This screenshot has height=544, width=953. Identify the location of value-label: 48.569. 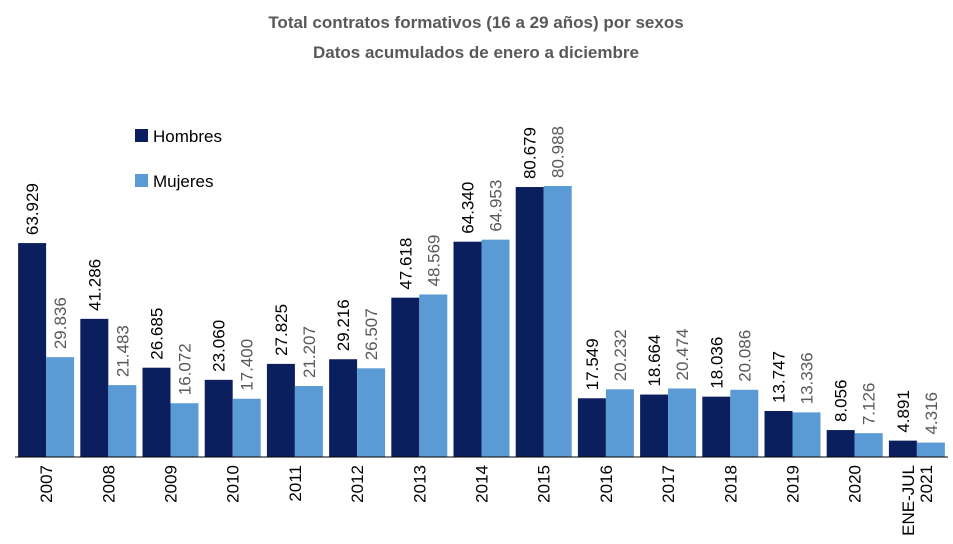
(433, 260).